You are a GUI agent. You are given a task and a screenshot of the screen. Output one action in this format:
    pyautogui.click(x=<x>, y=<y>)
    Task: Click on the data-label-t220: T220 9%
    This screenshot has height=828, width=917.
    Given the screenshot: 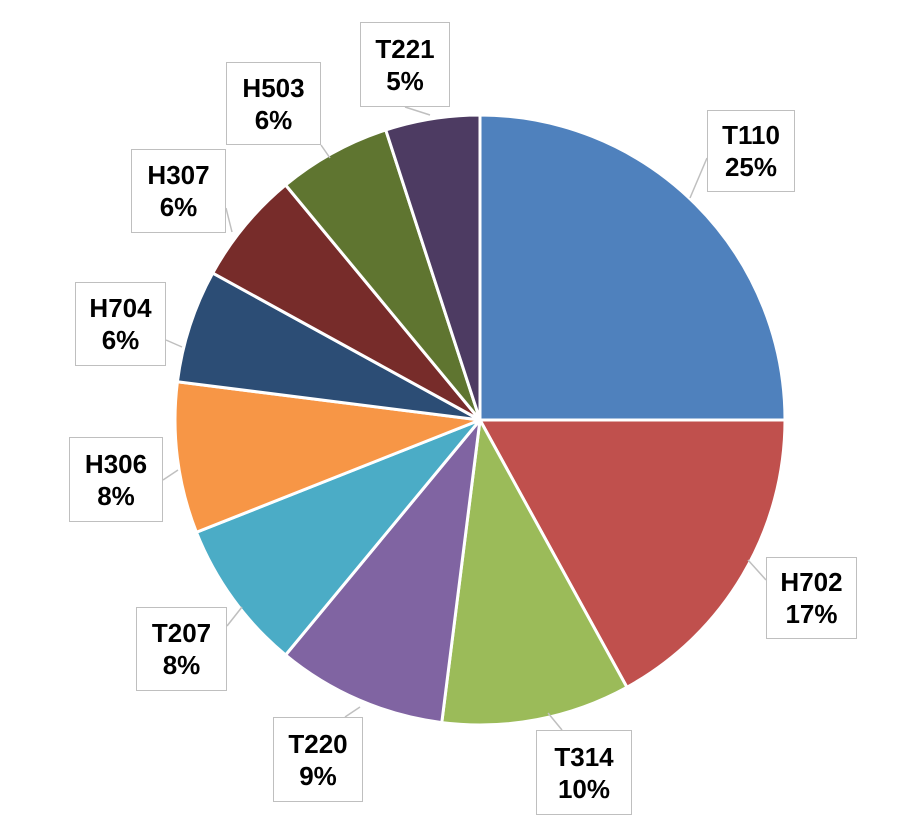 What is the action you would take?
    pyautogui.click(x=318, y=759)
    